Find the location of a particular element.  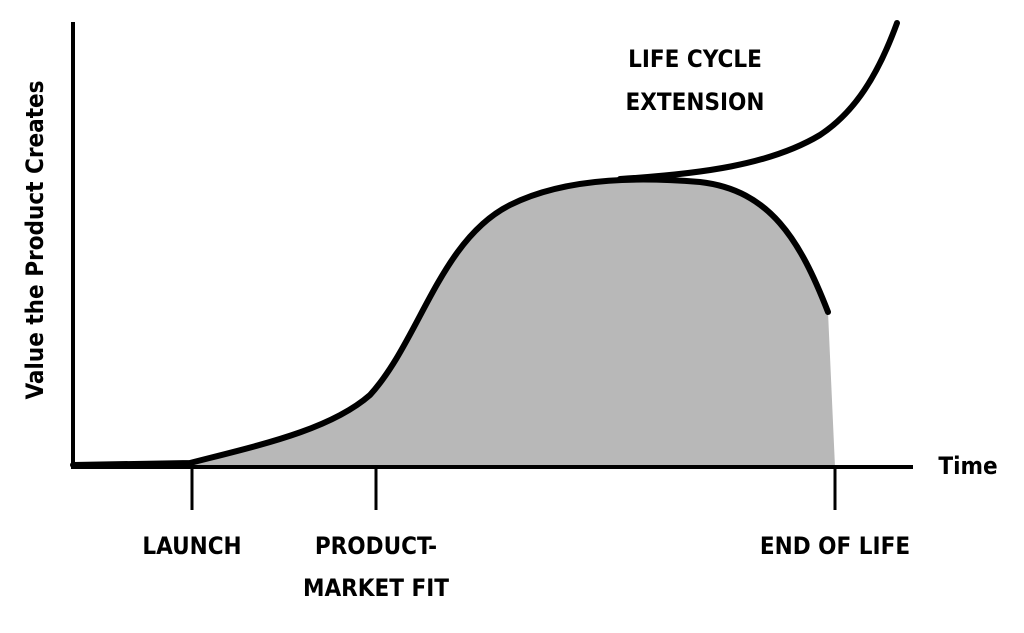

milestone-label: END OF LIFE is located at coordinates (835, 546).